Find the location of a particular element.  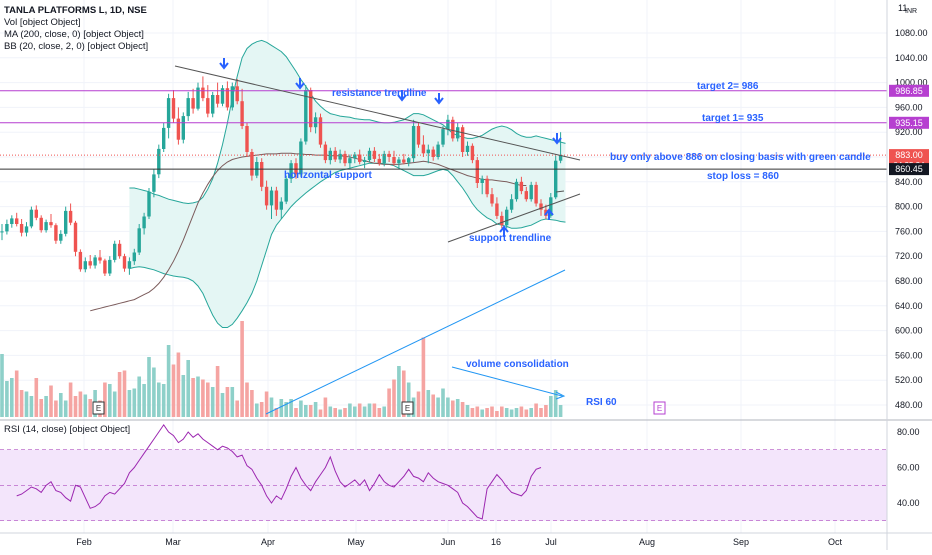

earnings-marker-3: E is located at coordinates (659, 408).